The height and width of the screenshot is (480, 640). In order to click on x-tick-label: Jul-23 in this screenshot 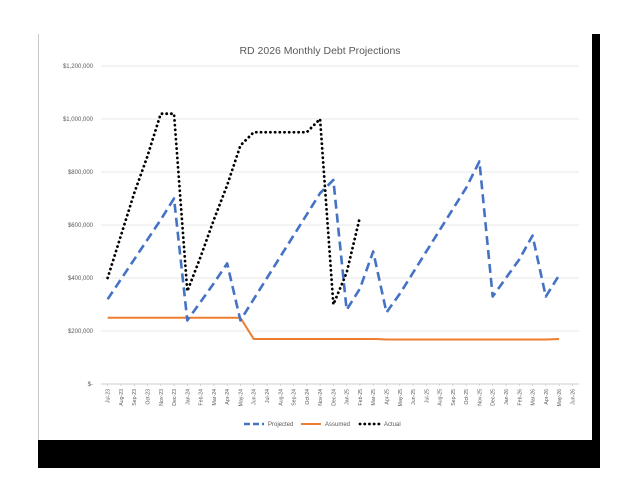, I will do `click(109, 396)`.